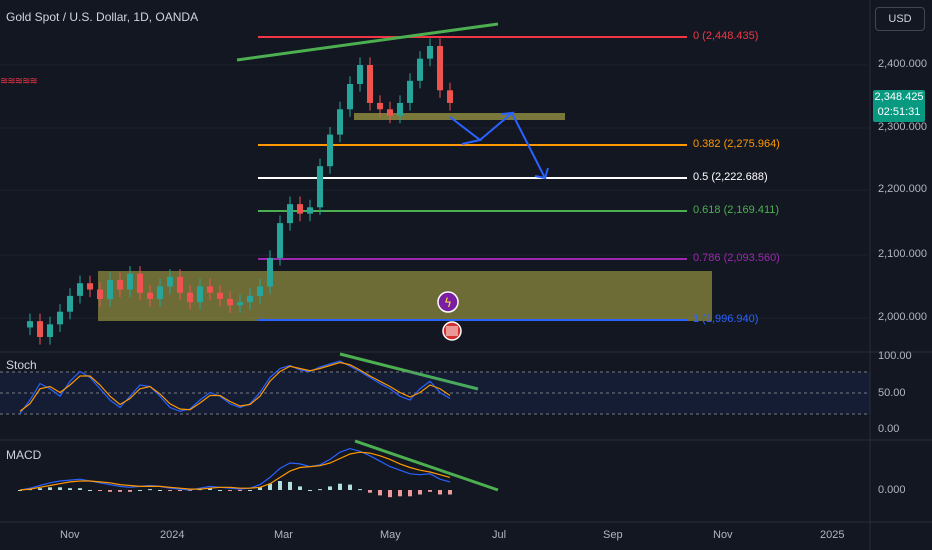 The width and height of the screenshot is (932, 550). What do you see at coordinates (899, 97) in the screenshot?
I see `last-price: 2,348.425` at bounding box center [899, 97].